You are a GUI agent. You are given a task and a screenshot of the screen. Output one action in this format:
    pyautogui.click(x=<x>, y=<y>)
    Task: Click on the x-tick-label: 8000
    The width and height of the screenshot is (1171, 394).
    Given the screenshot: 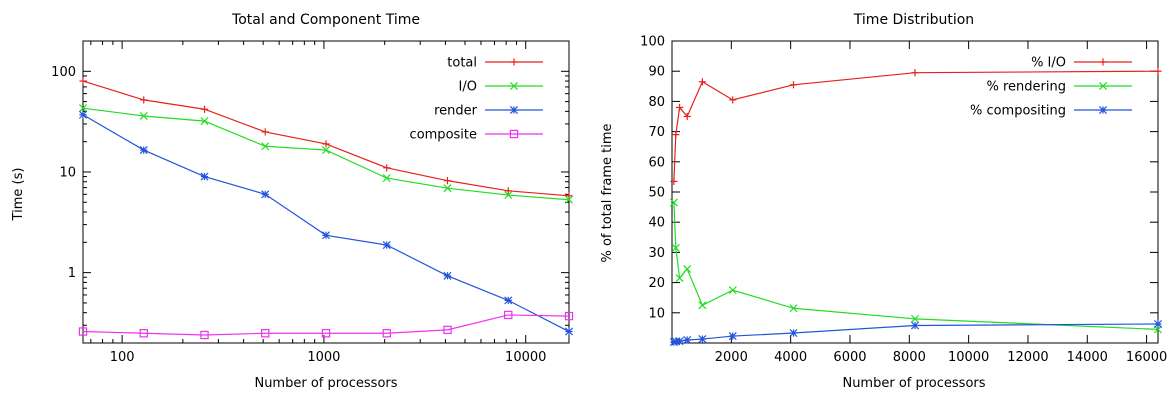 What is the action you would take?
    pyautogui.click(x=909, y=357)
    